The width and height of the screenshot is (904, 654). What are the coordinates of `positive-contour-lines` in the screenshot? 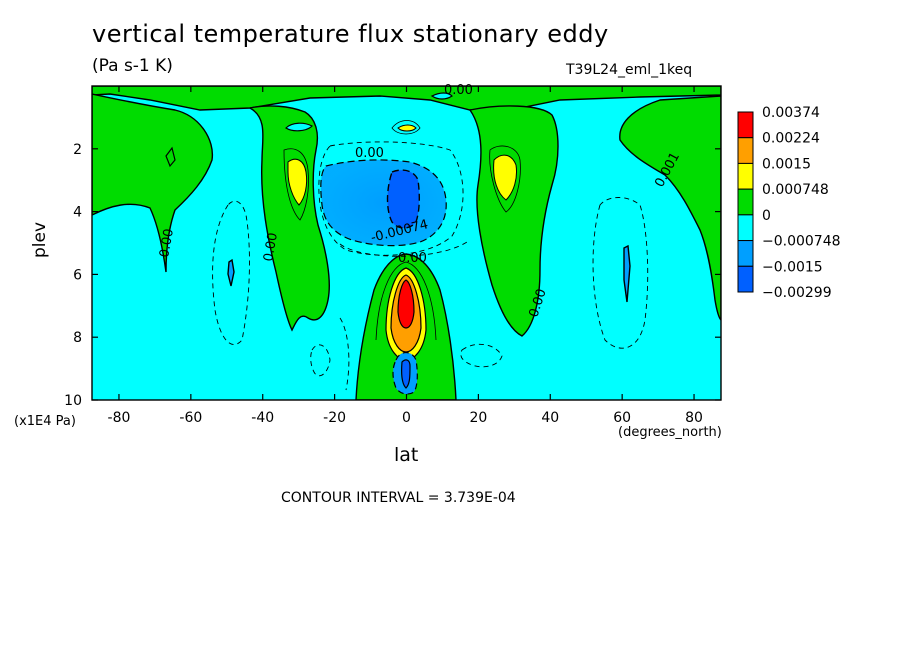 It's located at (402, 230).